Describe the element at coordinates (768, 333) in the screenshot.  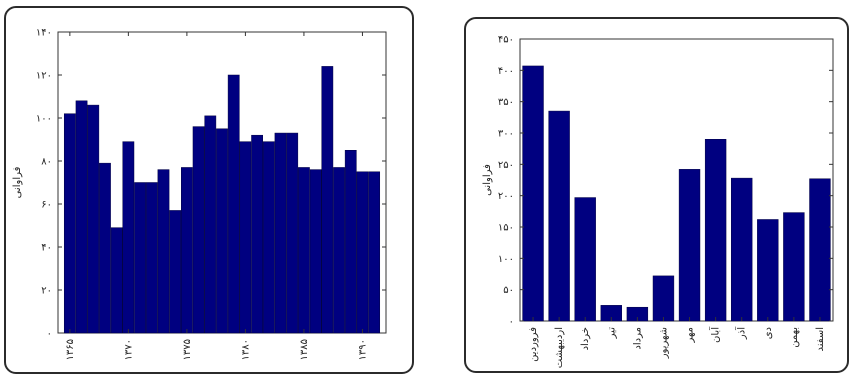
I see `x-tick-label: دی` at that location.